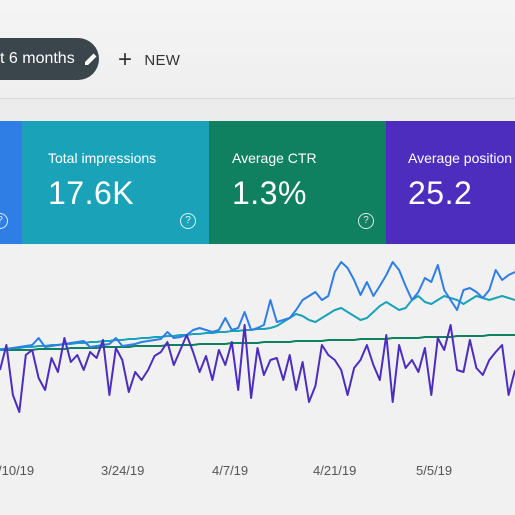 This screenshot has width=515, height=515. Describe the element at coordinates (123, 470) in the screenshot. I see `x-tick-label: 3/24/19` at that location.